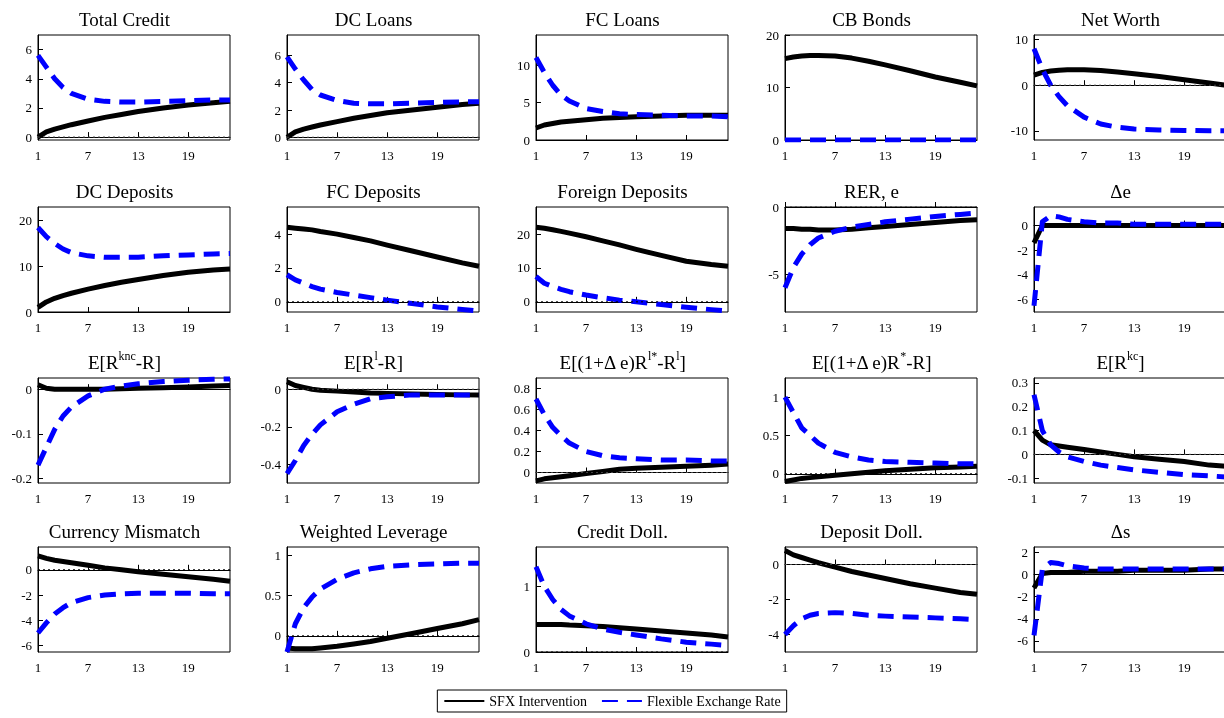  Describe the element at coordinates (773, 274) in the screenshot. I see `y-tick-label: -5` at that location.